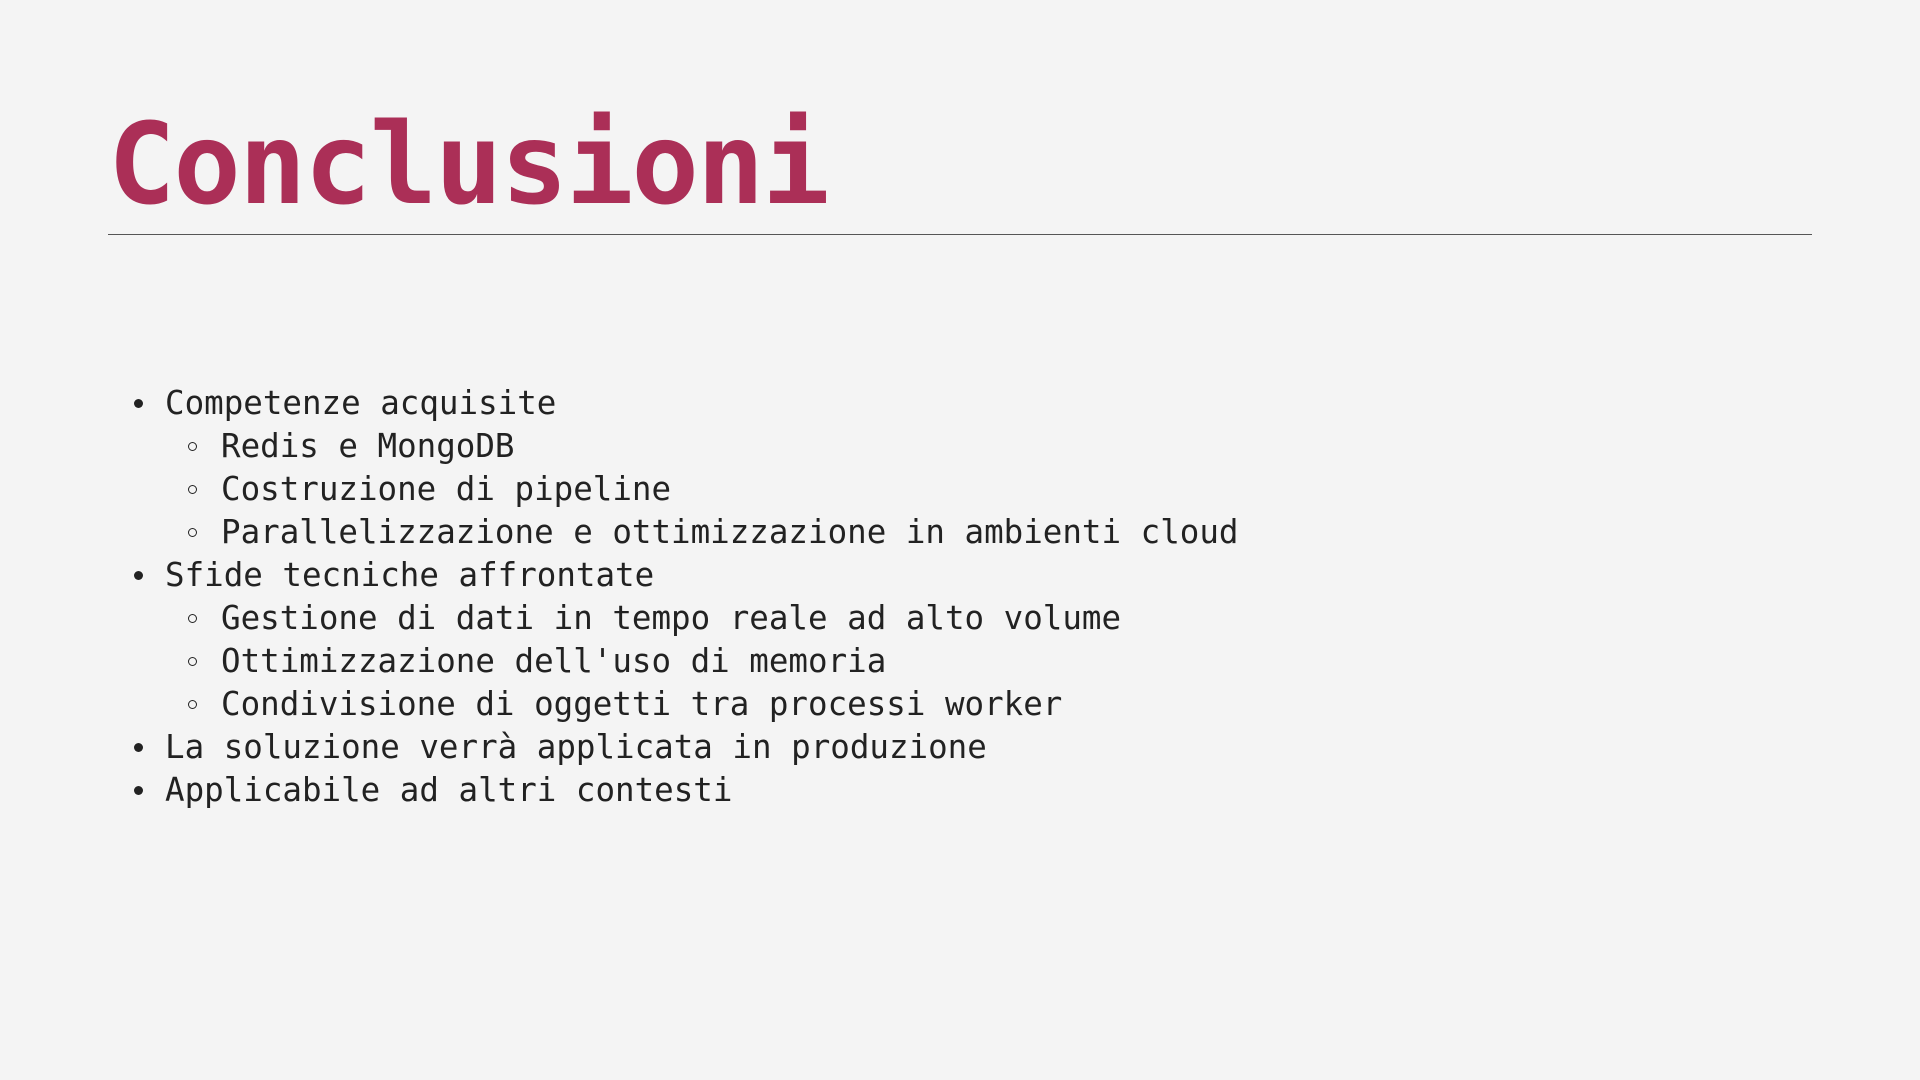 Image resolution: width=1920 pixels, height=1080 pixels. Describe the element at coordinates (713, 489) in the screenshot. I see `sub-bullet-item: Costruzione di pipeline` at that location.